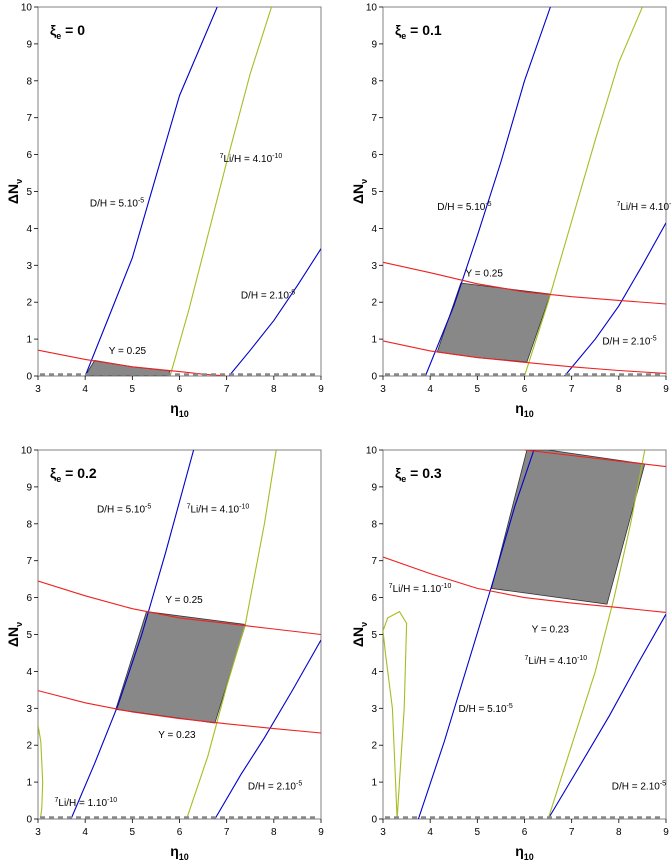 This screenshot has height=867, width=672. What do you see at coordinates (29, 229) in the screenshot?
I see `y-tick-label: 4` at bounding box center [29, 229].